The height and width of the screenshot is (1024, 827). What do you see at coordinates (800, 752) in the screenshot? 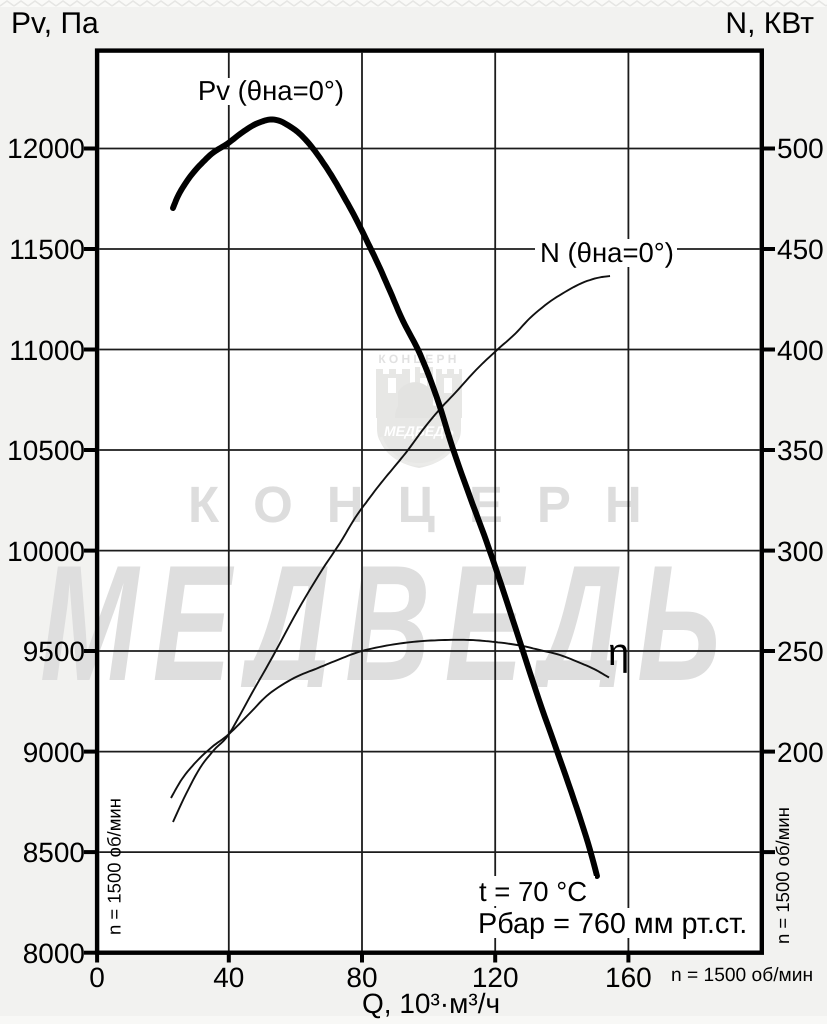
I see `svg-text: 200` at bounding box center [800, 752].